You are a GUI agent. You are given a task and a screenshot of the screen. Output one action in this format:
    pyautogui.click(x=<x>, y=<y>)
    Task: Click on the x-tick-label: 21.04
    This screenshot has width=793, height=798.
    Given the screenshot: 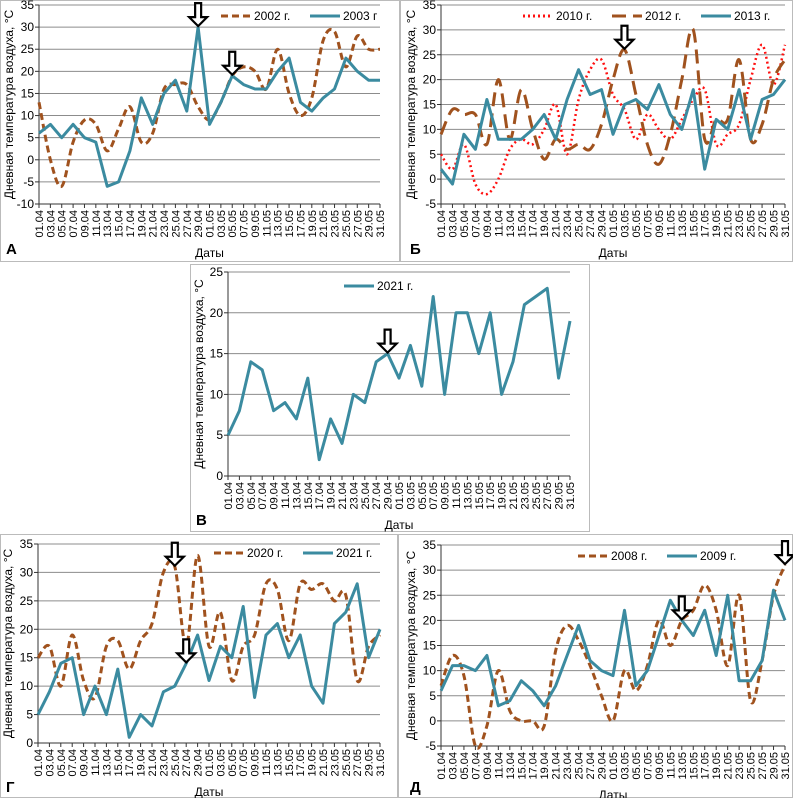 What is the action you would take?
    pyautogui.click(x=343, y=496)
    